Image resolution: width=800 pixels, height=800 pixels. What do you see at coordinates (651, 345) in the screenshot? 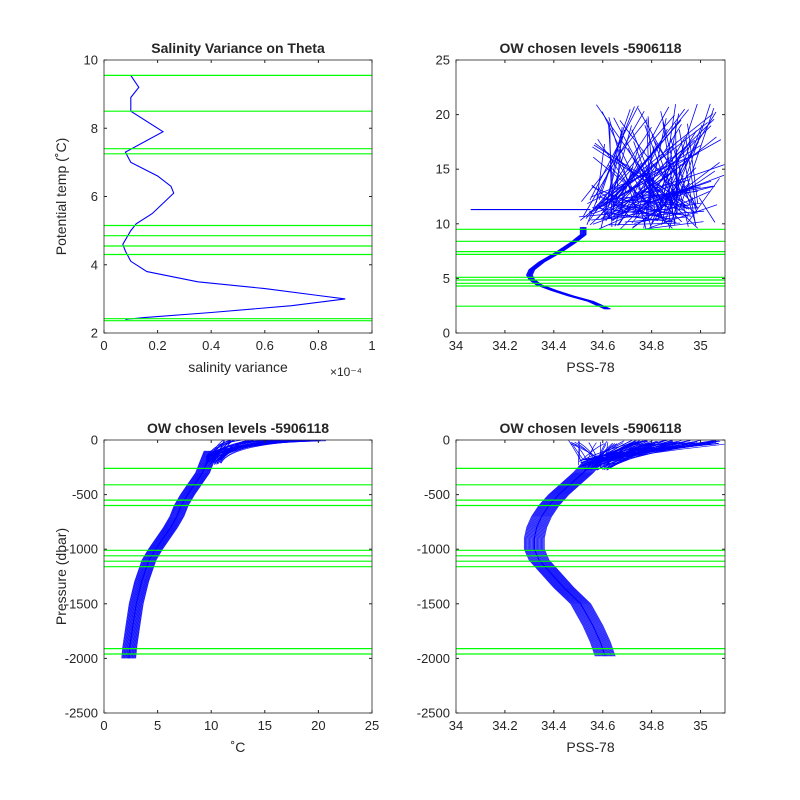
I see `x-tick-label: 34.8` at bounding box center [651, 345].